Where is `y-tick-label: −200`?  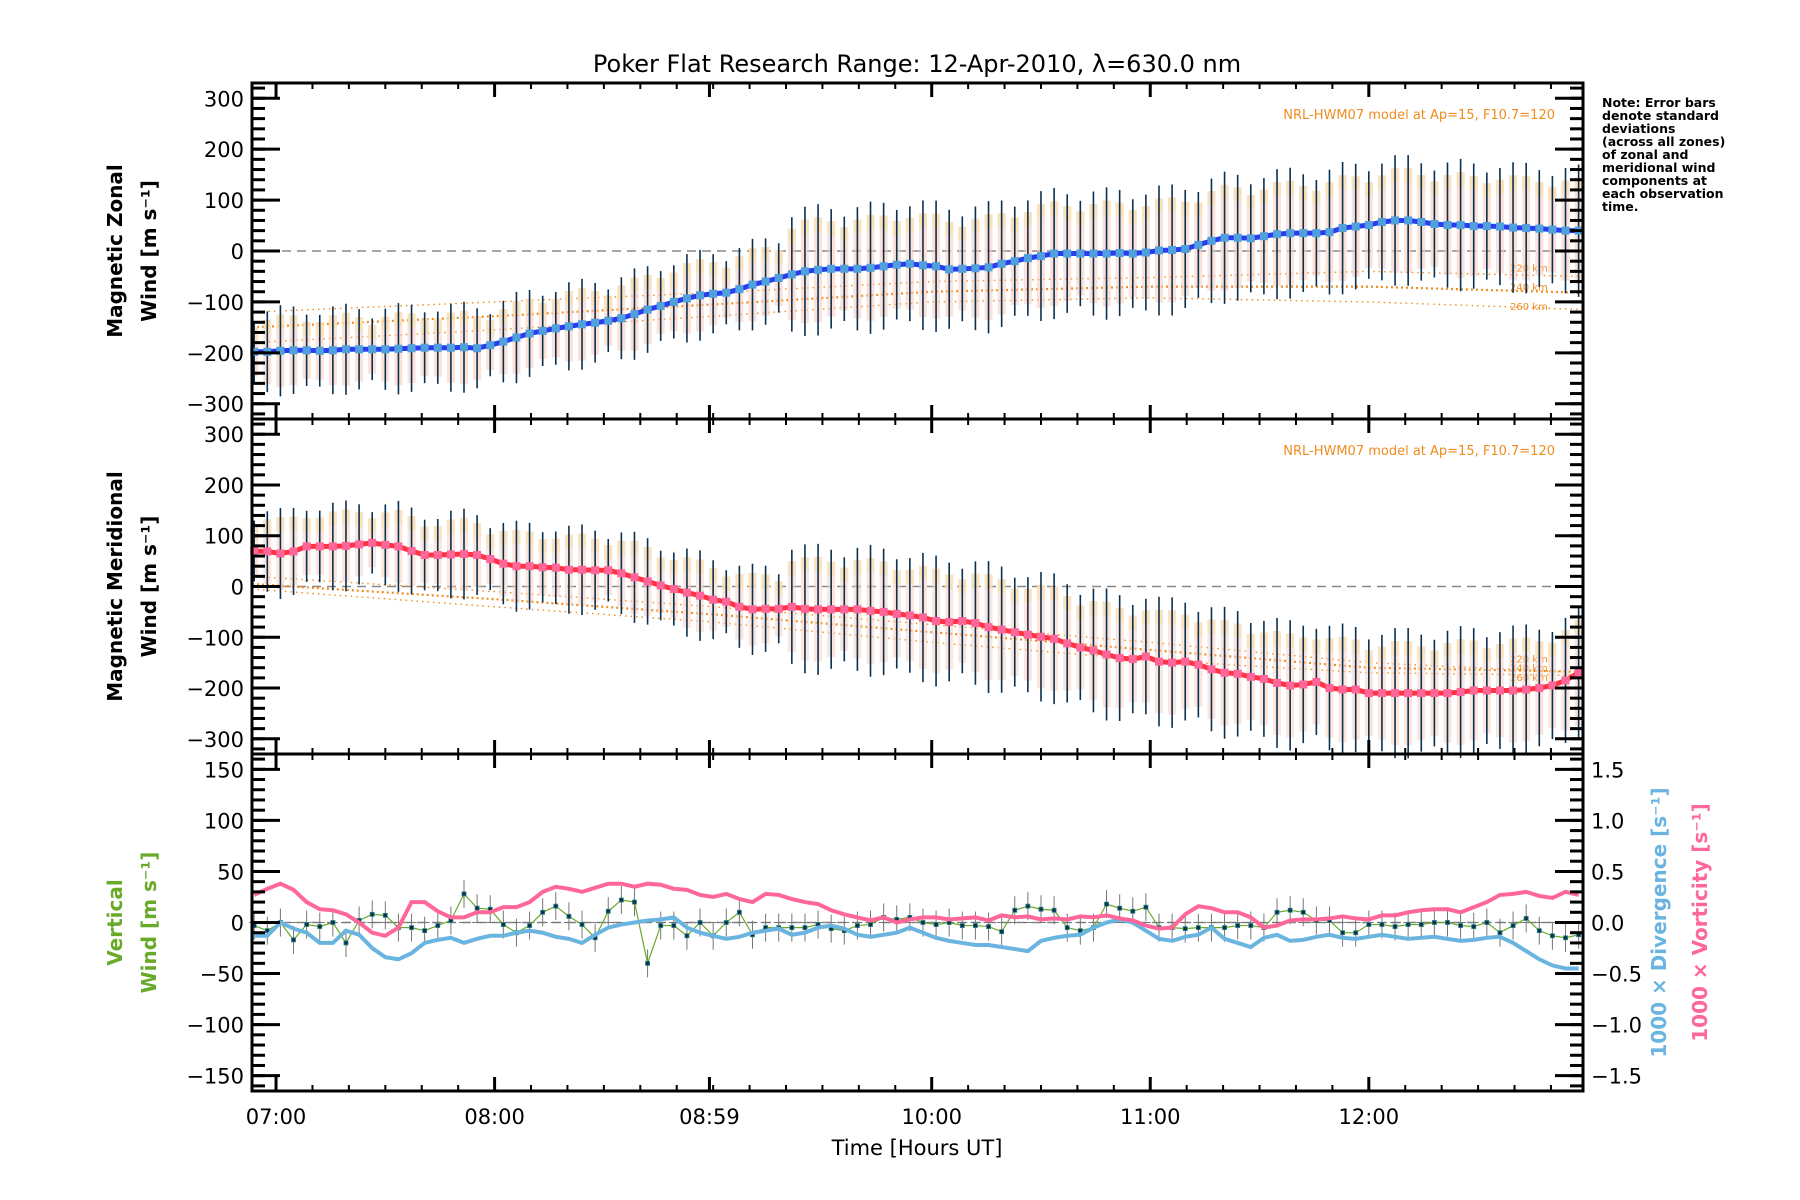 y-tick-label: −200 is located at coordinates (215, 354).